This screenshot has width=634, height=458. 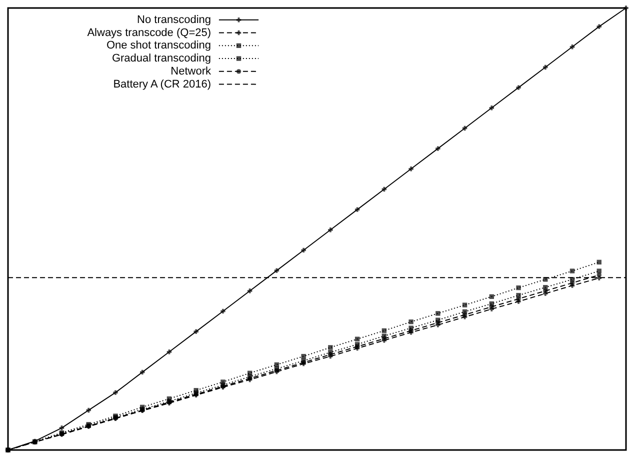 I want to click on legend-label: No transcoding, so click(x=174, y=20).